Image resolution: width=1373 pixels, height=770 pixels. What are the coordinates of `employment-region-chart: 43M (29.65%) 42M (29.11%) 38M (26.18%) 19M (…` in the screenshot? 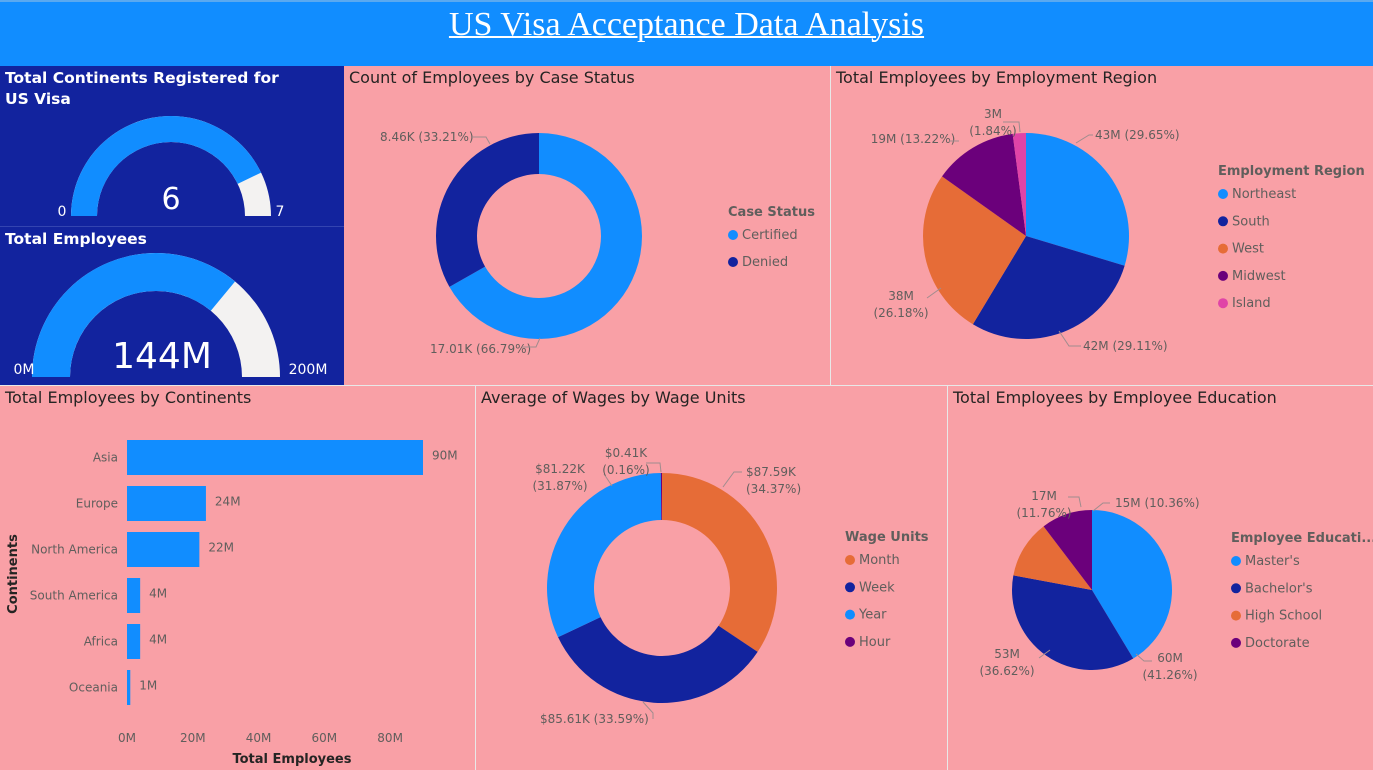 It's located at (1118, 230).